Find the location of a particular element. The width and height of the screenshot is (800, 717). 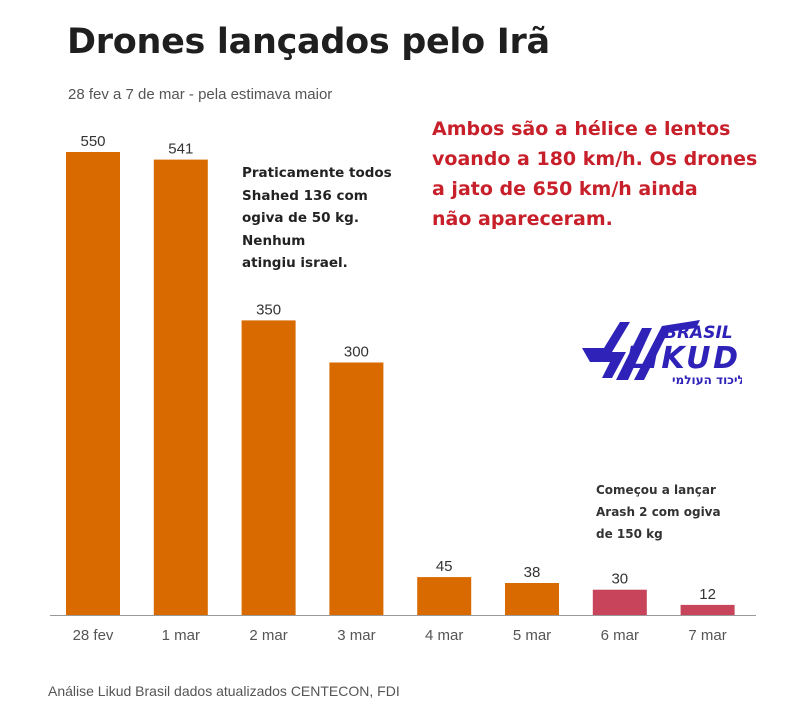

logo-brasil-text: BRASIL is located at coordinates (698, 333).